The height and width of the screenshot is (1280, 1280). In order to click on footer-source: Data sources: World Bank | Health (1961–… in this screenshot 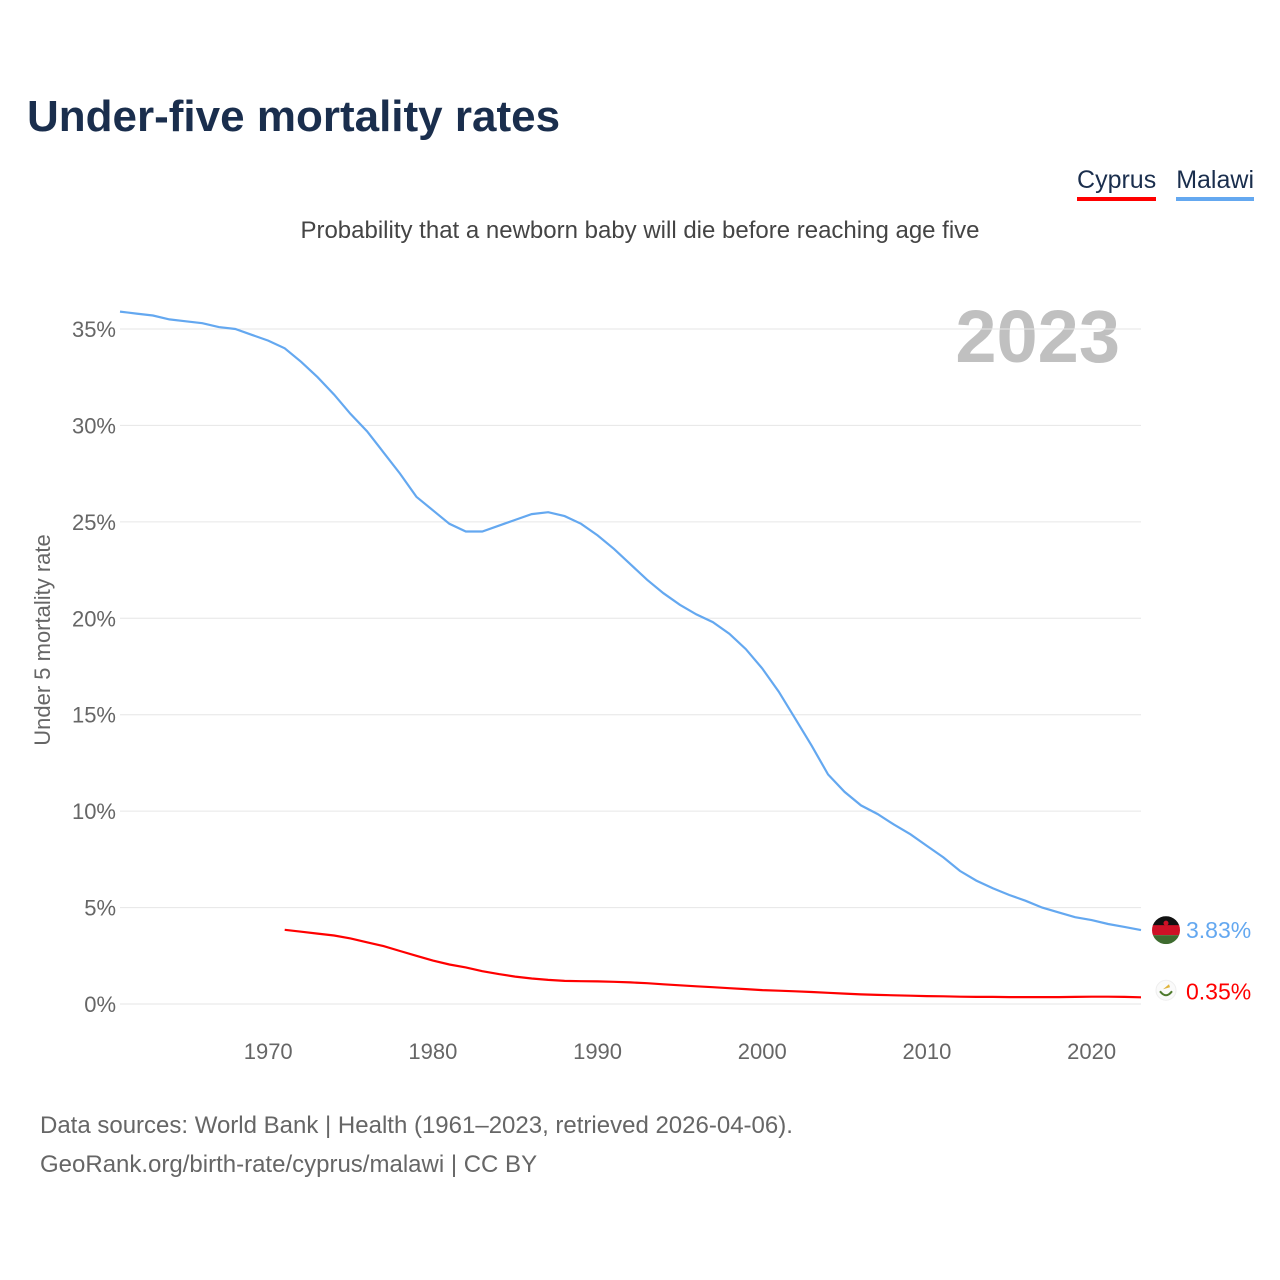, I will do `click(416, 1125)`.